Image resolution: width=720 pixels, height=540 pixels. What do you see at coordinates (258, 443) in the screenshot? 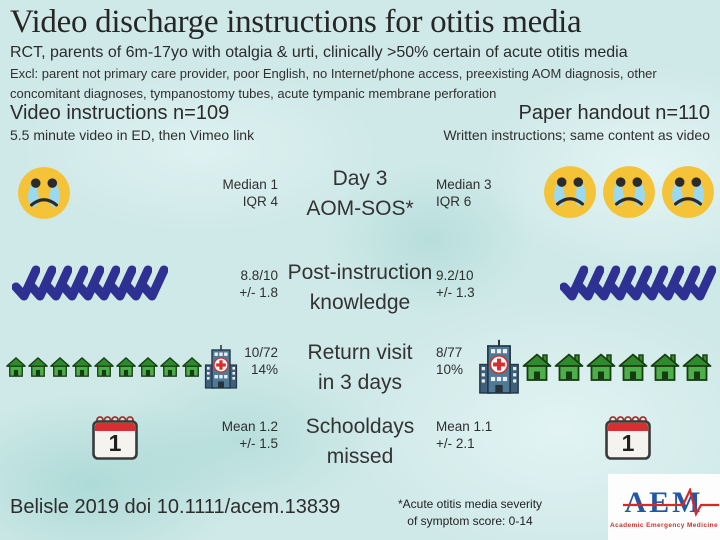
I see `video-stat-spread: +/- 1.5` at bounding box center [258, 443].